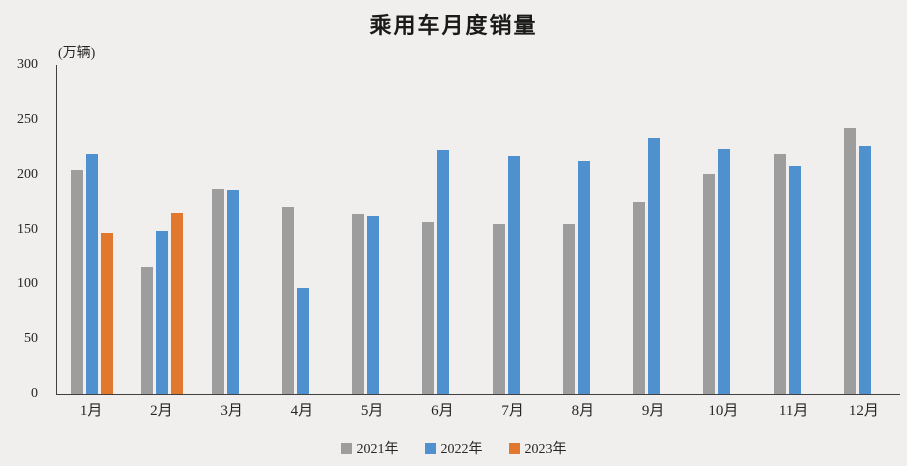  What do you see at coordinates (779, 273) in the screenshot?
I see `bar-2021年-11月` at bounding box center [779, 273].